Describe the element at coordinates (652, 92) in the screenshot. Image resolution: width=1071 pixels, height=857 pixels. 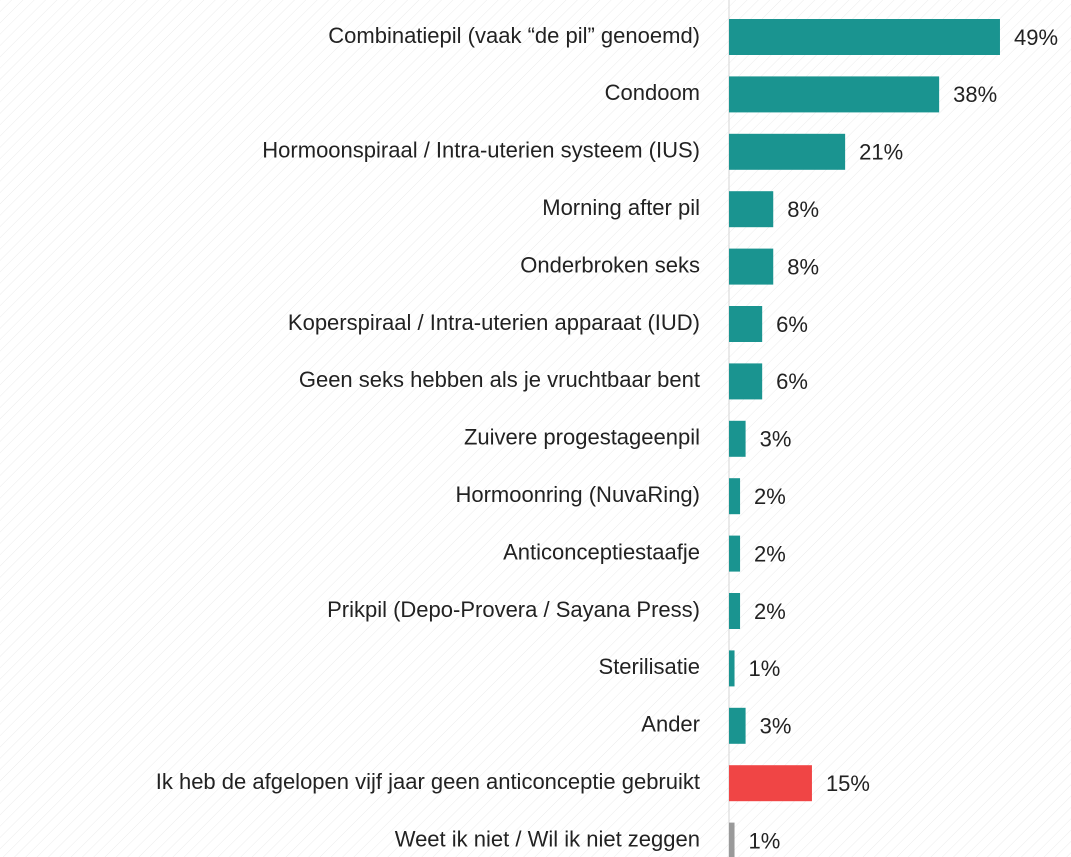
I see `category-label: Condoom` at that location.